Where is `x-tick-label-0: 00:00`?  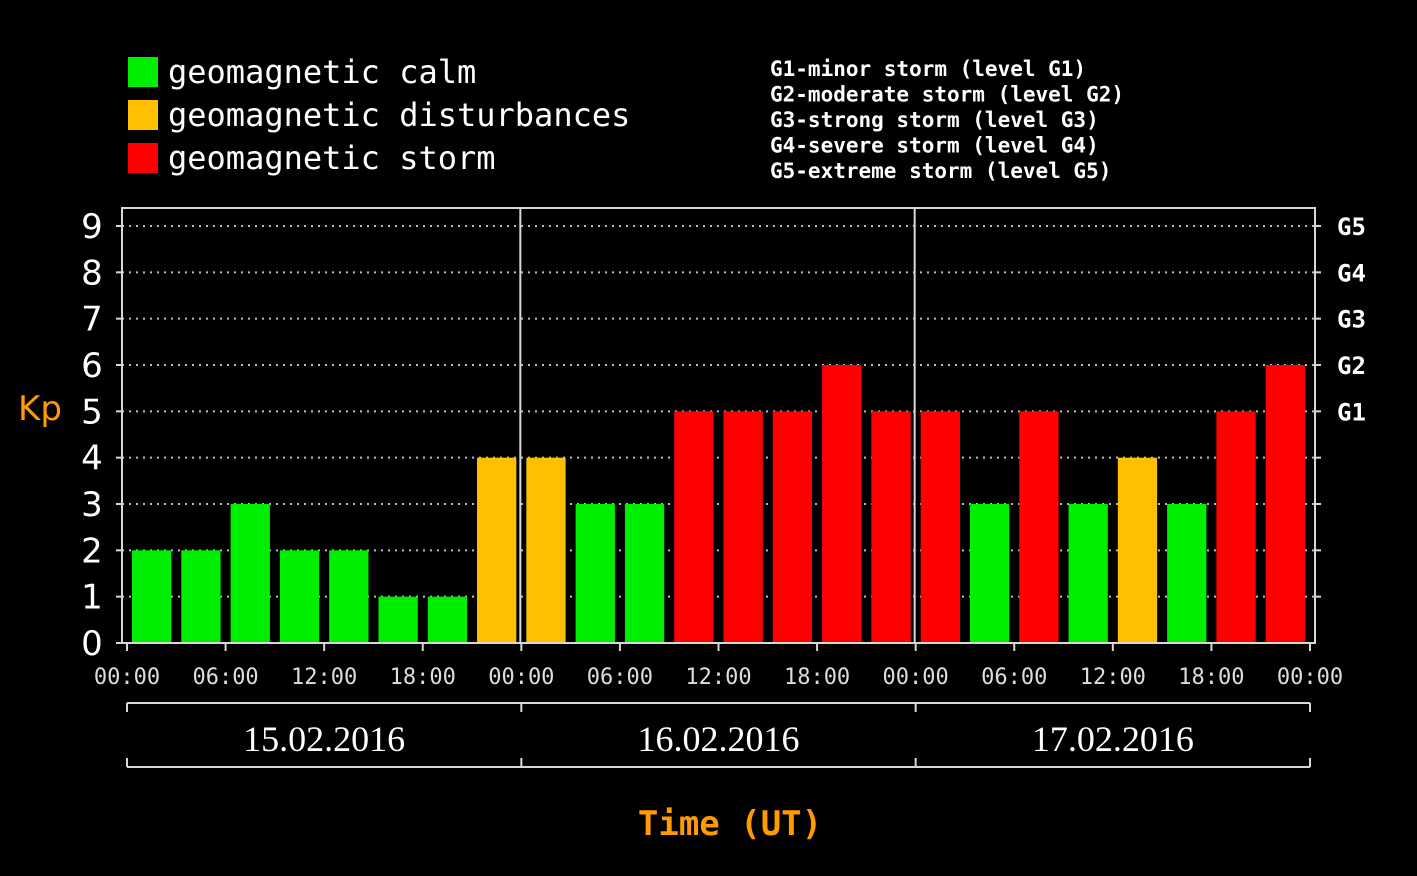 x-tick-label-0: 00:00 is located at coordinates (127, 677).